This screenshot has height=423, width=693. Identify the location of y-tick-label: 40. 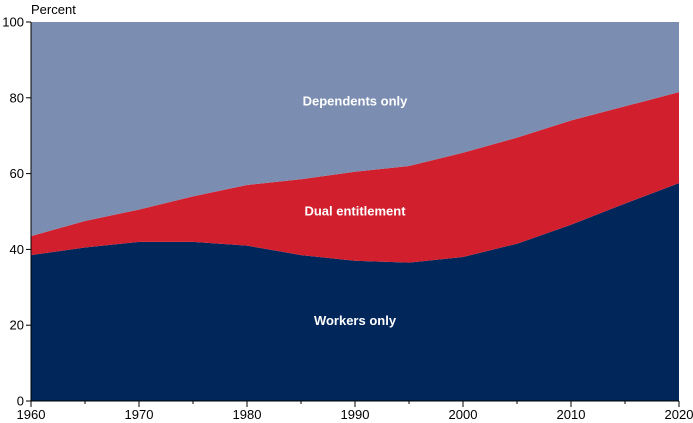
(17, 249).